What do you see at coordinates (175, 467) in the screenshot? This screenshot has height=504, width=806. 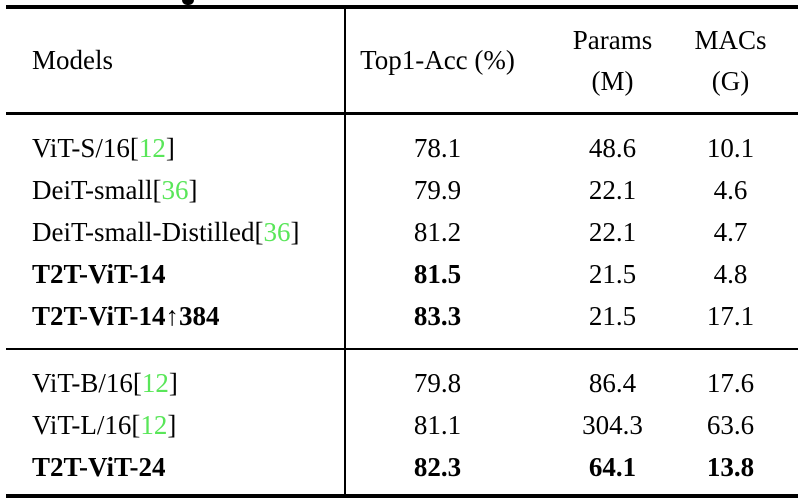 I see `model-cell: T2T-ViT-24` at bounding box center [175, 467].